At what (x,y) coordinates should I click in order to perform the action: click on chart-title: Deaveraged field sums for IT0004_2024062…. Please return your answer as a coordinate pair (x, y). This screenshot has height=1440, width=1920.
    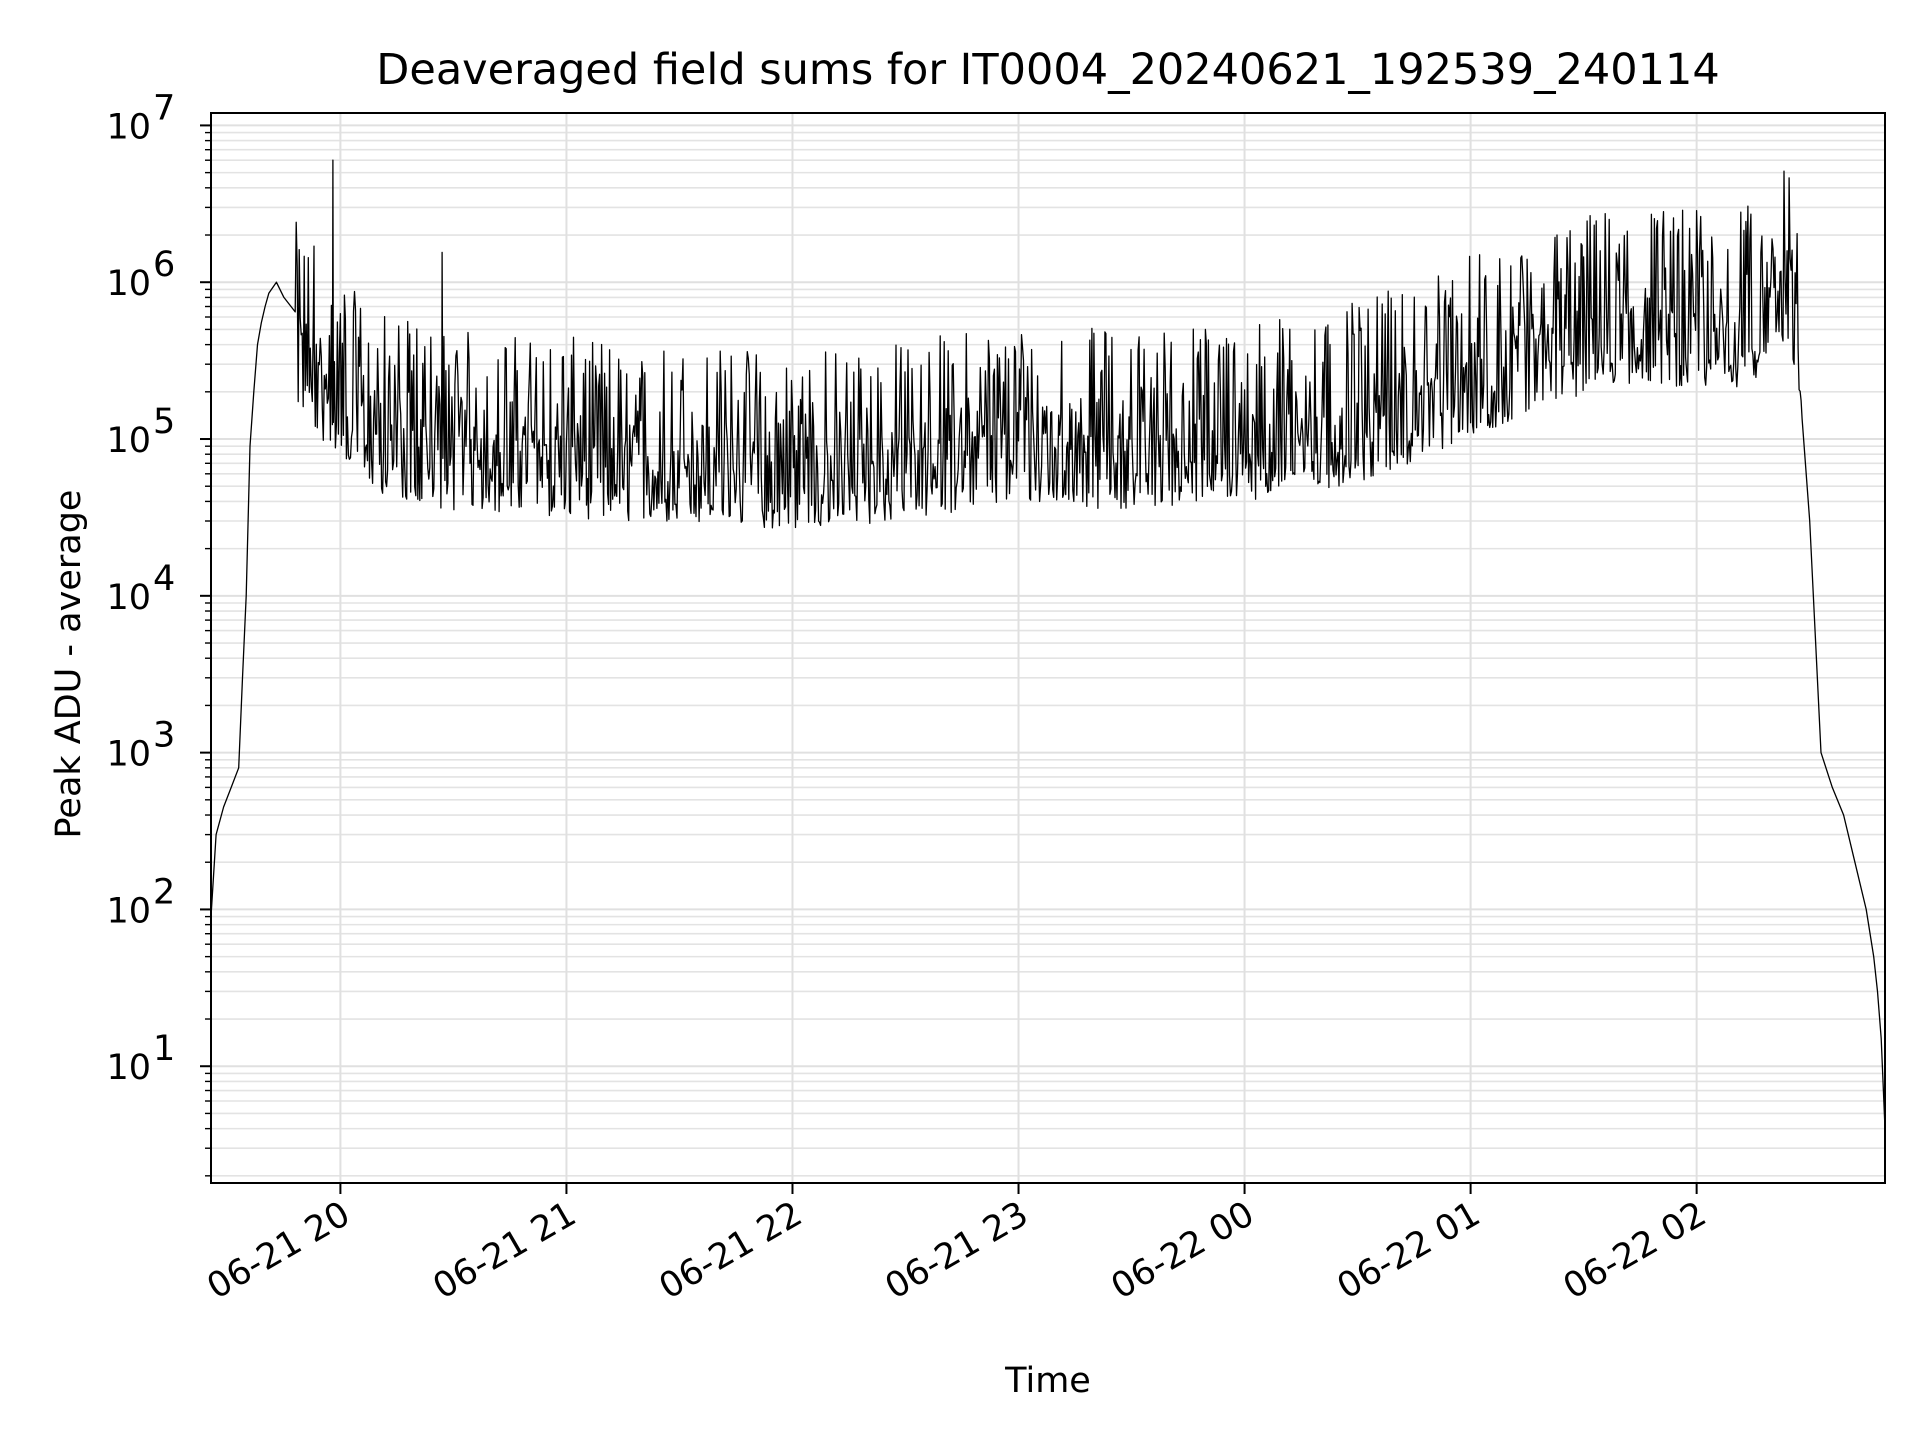
    Looking at the image, I should click on (1047, 70).